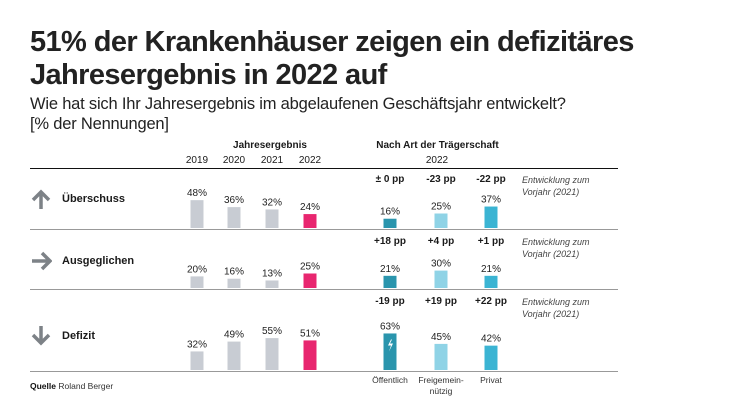  What do you see at coordinates (491, 301) in the screenshot?
I see `change-privat-defizit: +22 pp` at bounding box center [491, 301].